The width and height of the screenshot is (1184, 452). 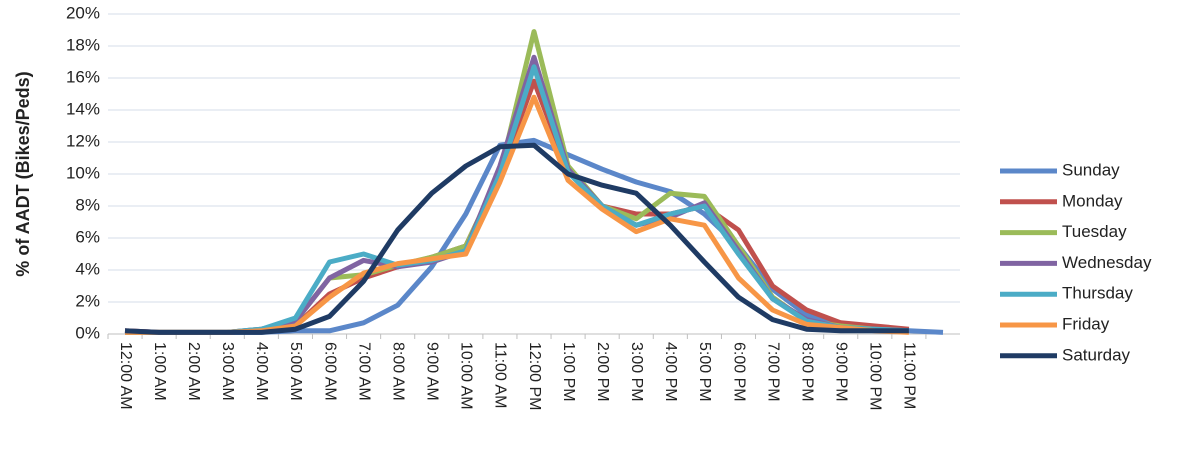 What do you see at coordinates (87, 332) in the screenshot?
I see `y-tick-label: 0%` at bounding box center [87, 332].